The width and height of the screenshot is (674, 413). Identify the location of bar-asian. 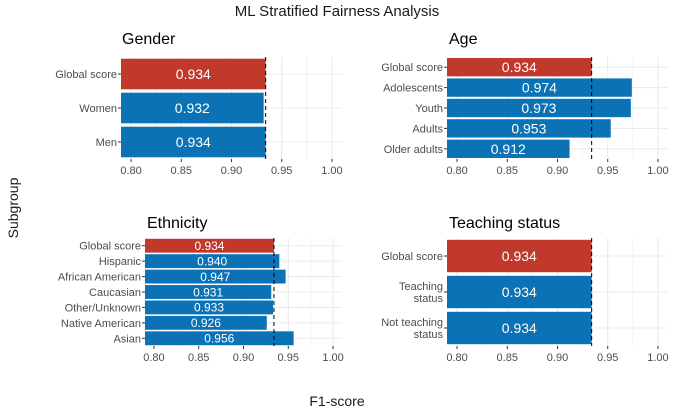
(219, 338).